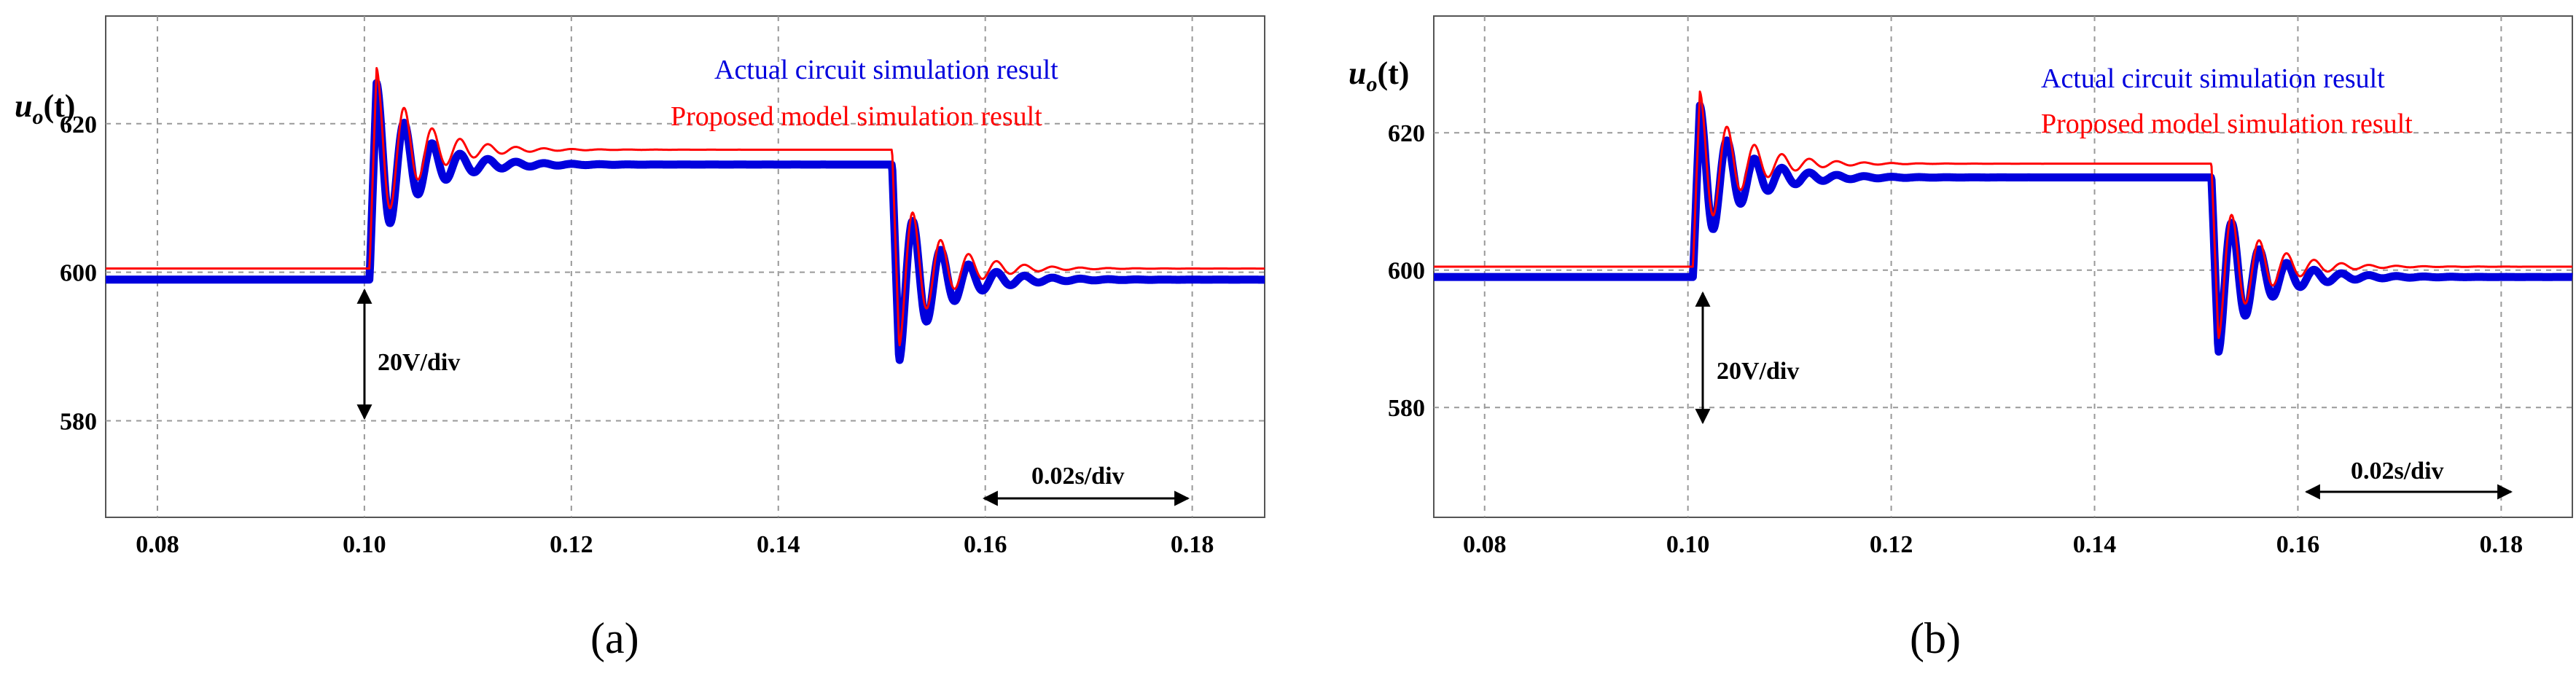  I want to click on y-tick-label-a: 620, so click(78, 124).